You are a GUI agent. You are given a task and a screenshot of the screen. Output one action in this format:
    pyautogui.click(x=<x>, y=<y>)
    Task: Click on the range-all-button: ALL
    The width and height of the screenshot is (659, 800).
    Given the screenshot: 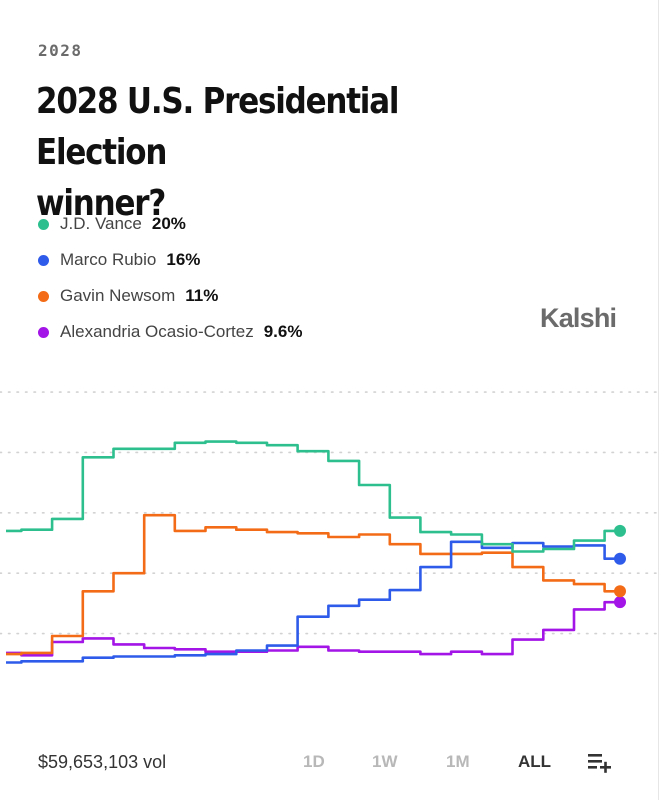 What is the action you would take?
    pyautogui.click(x=535, y=761)
    